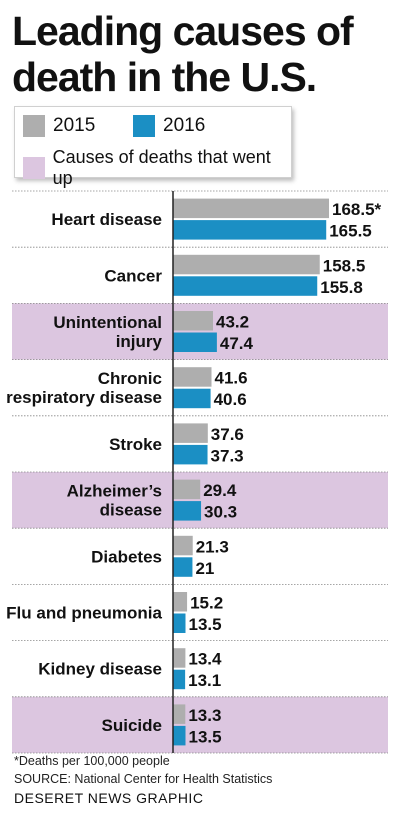 The height and width of the screenshot is (822, 400). I want to click on category-label: Diabetes, so click(126, 556).